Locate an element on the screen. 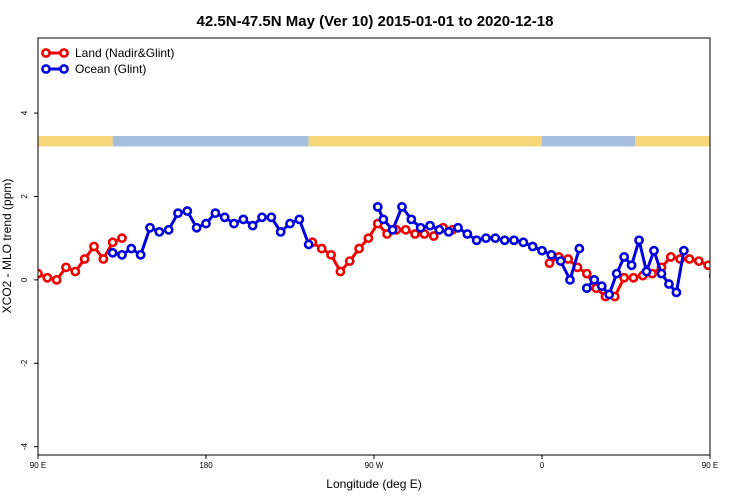 The width and height of the screenshot is (750, 500). y-axis: -4 -2 0 2 4 is located at coordinates (29, 280).